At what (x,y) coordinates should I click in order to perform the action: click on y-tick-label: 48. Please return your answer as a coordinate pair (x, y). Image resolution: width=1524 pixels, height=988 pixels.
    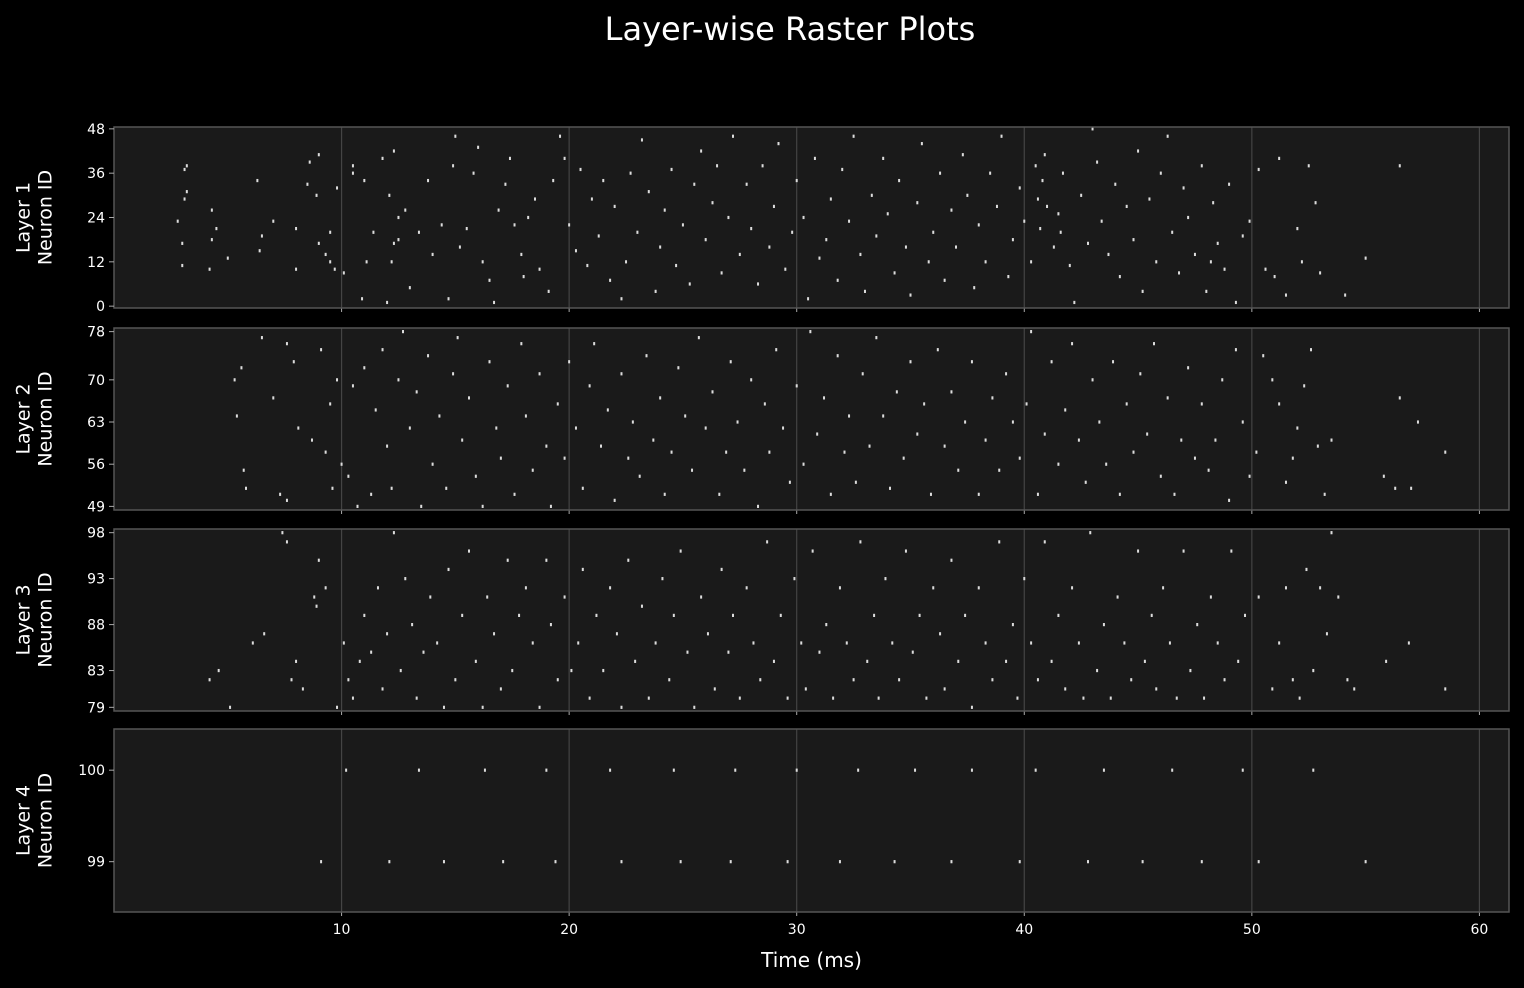
    Looking at the image, I should click on (96, 130).